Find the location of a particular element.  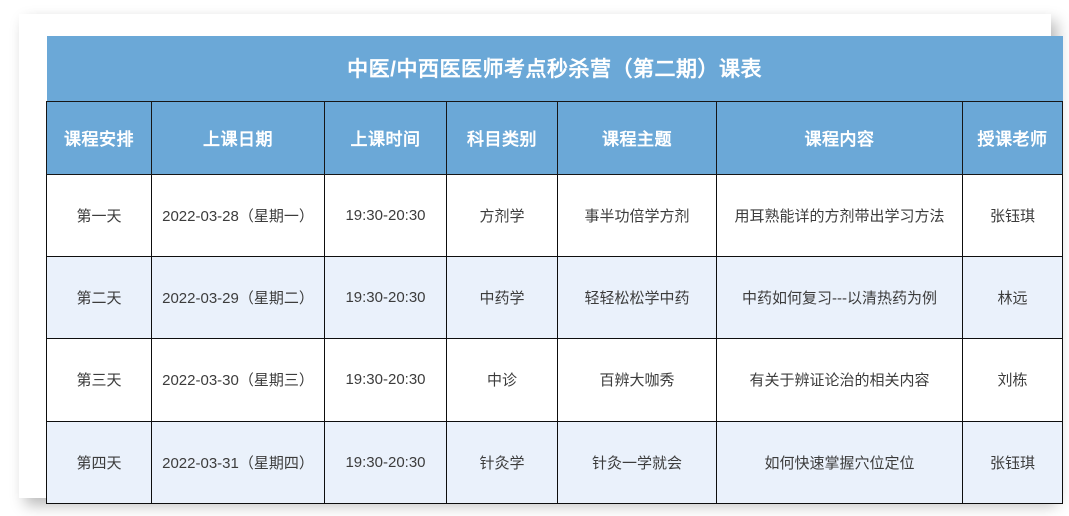

column-header-content: 课程内容 is located at coordinates (839, 137).